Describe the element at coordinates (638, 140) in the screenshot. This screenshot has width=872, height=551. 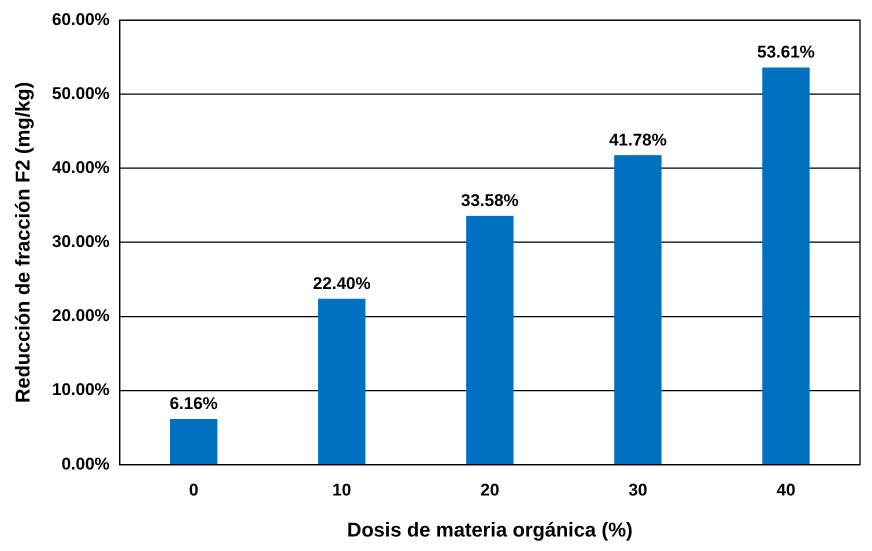
I see `data-label: 41.78%` at that location.